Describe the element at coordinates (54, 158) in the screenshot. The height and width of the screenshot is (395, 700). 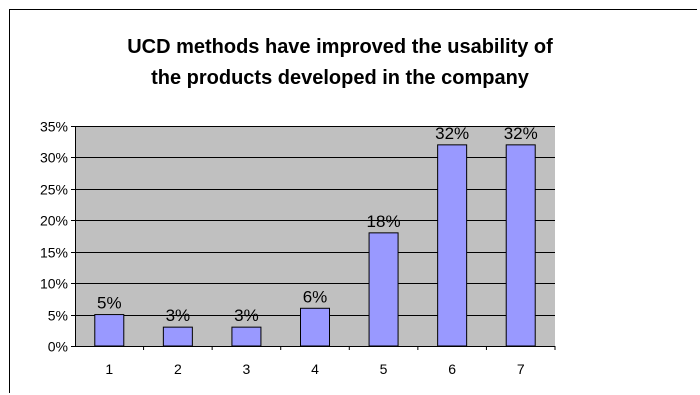
I see `y-tick-label-6: 30%` at that location.